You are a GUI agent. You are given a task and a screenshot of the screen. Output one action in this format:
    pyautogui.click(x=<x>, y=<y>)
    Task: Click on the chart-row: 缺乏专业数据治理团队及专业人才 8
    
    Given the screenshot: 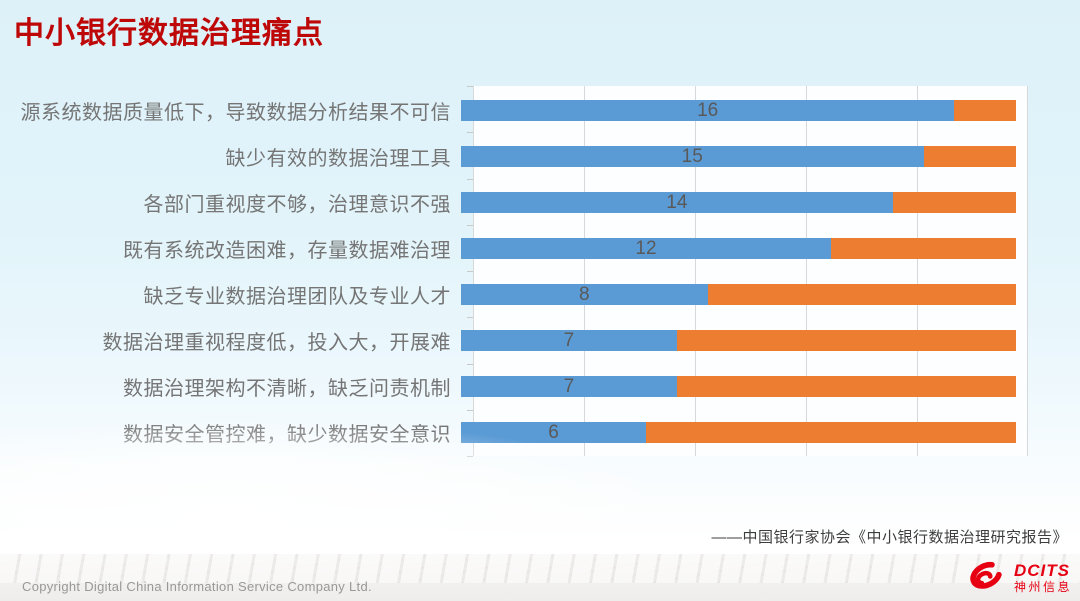 What is the action you would take?
    pyautogui.click(x=514, y=294)
    